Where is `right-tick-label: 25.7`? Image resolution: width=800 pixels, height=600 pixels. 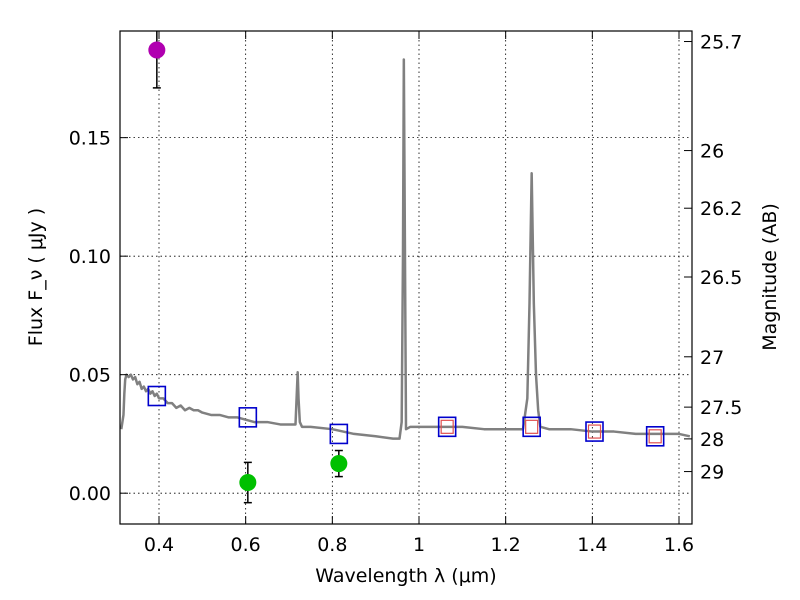
right-tick-label: 25.7 is located at coordinates (721, 43).